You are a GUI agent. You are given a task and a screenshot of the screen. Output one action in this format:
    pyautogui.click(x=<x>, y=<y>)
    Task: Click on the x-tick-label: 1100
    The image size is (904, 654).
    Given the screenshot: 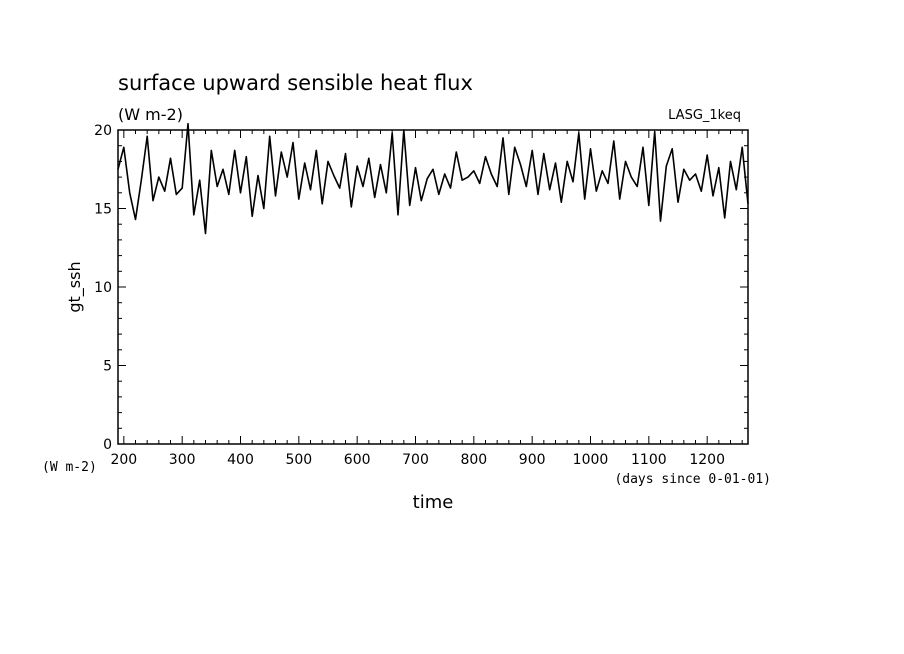 What is the action you would take?
    pyautogui.click(x=649, y=460)
    